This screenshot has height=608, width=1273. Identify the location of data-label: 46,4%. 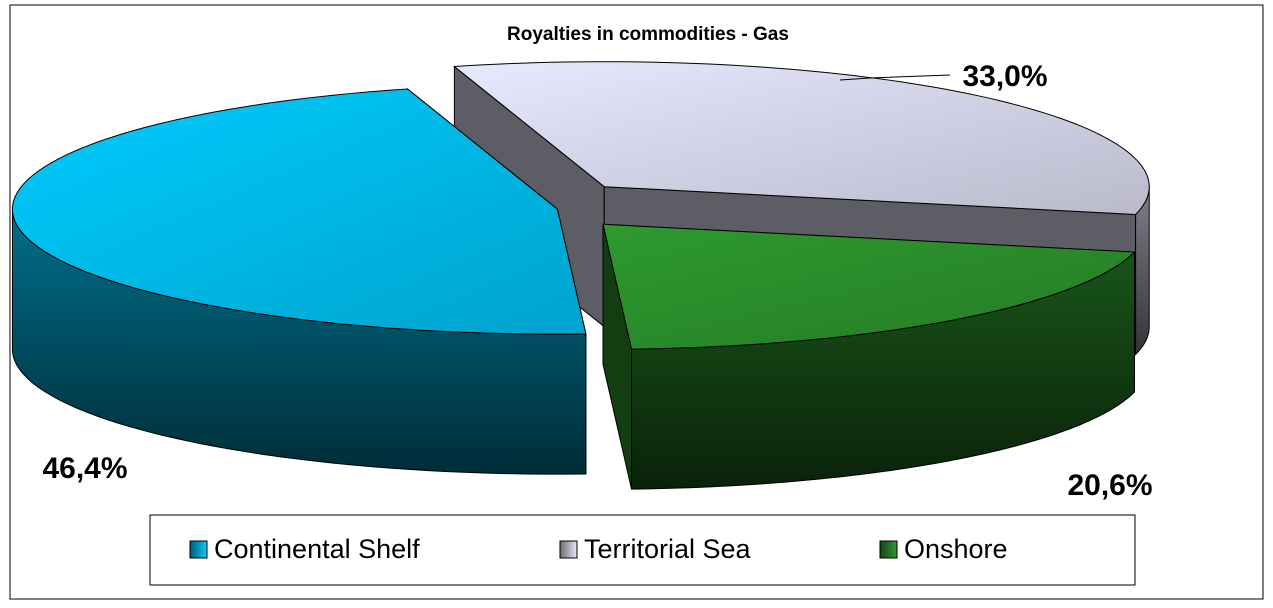
(84, 468).